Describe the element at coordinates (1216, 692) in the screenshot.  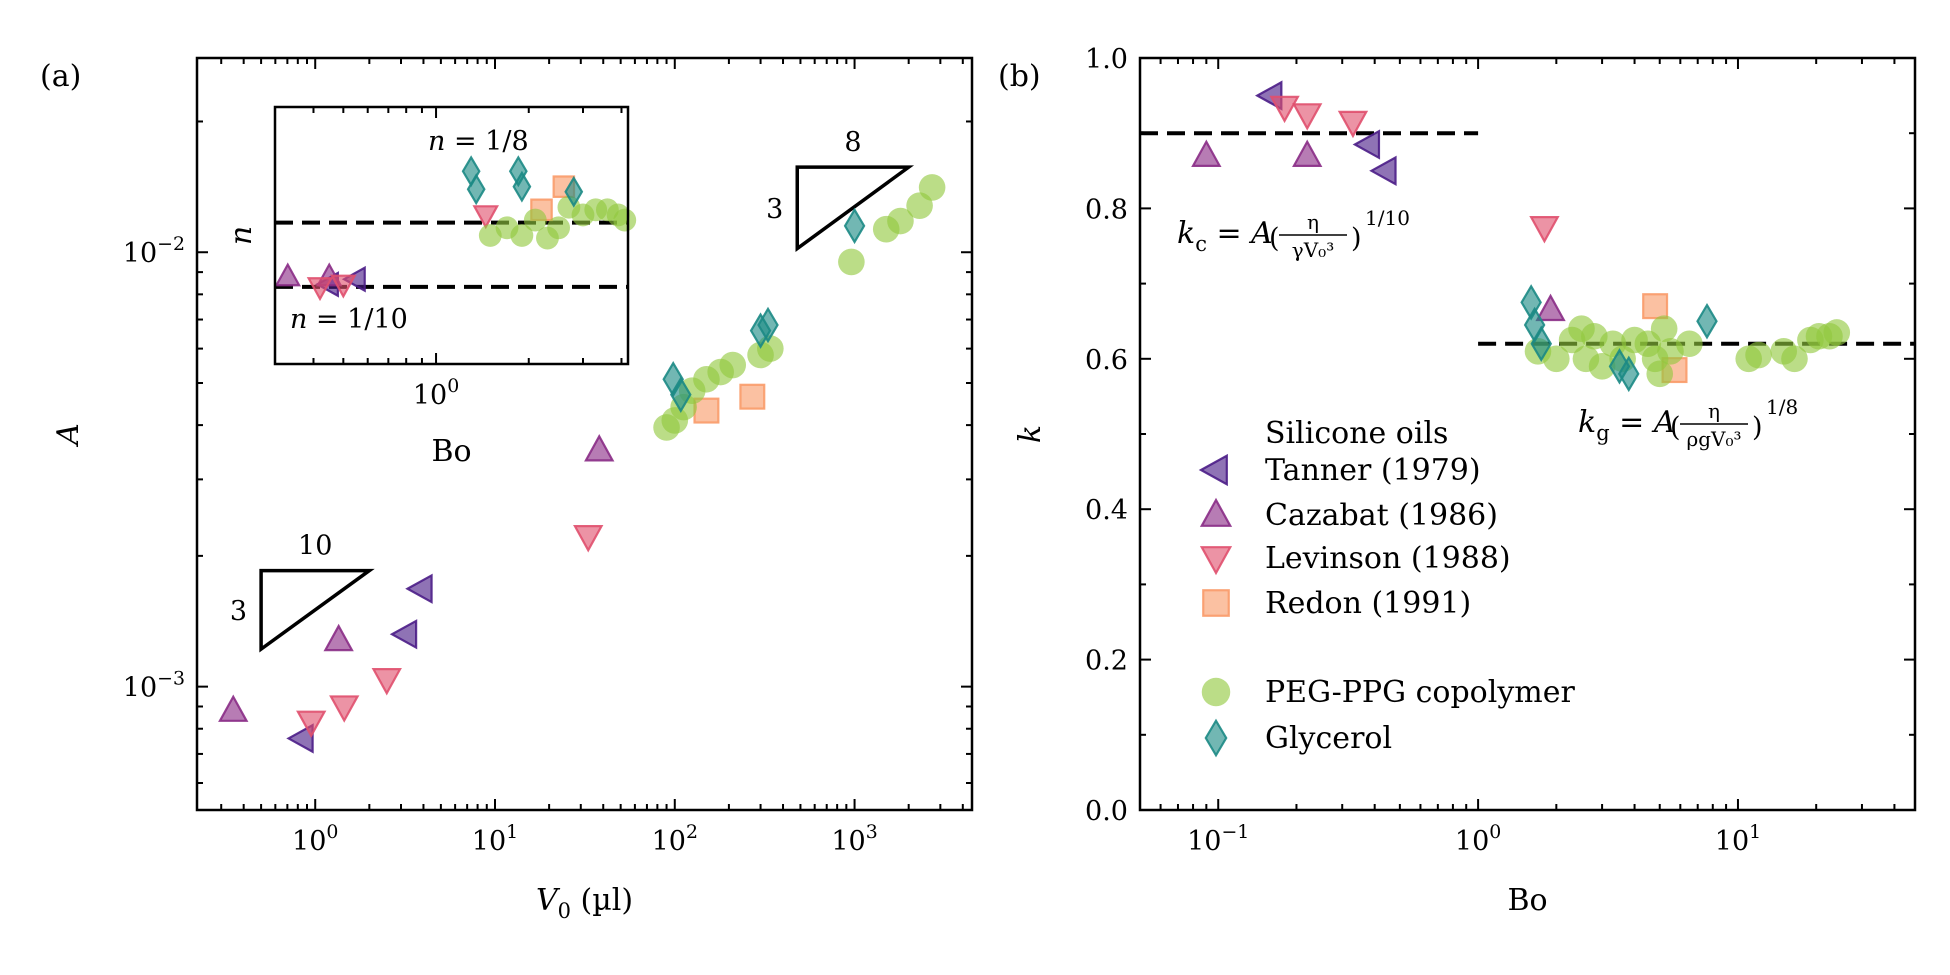
I see `legend-marker-peg-ppg-copolymer` at that location.